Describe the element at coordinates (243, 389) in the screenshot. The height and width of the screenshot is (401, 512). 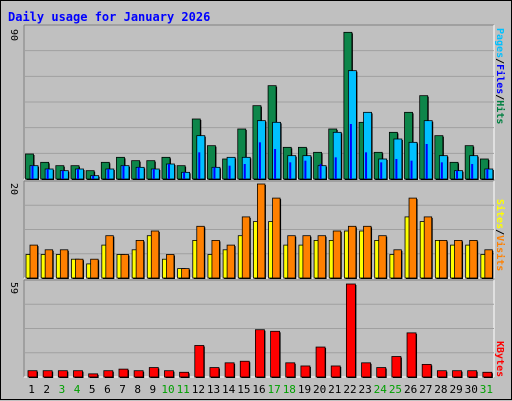
I see `day-tick-label: 15` at that location.